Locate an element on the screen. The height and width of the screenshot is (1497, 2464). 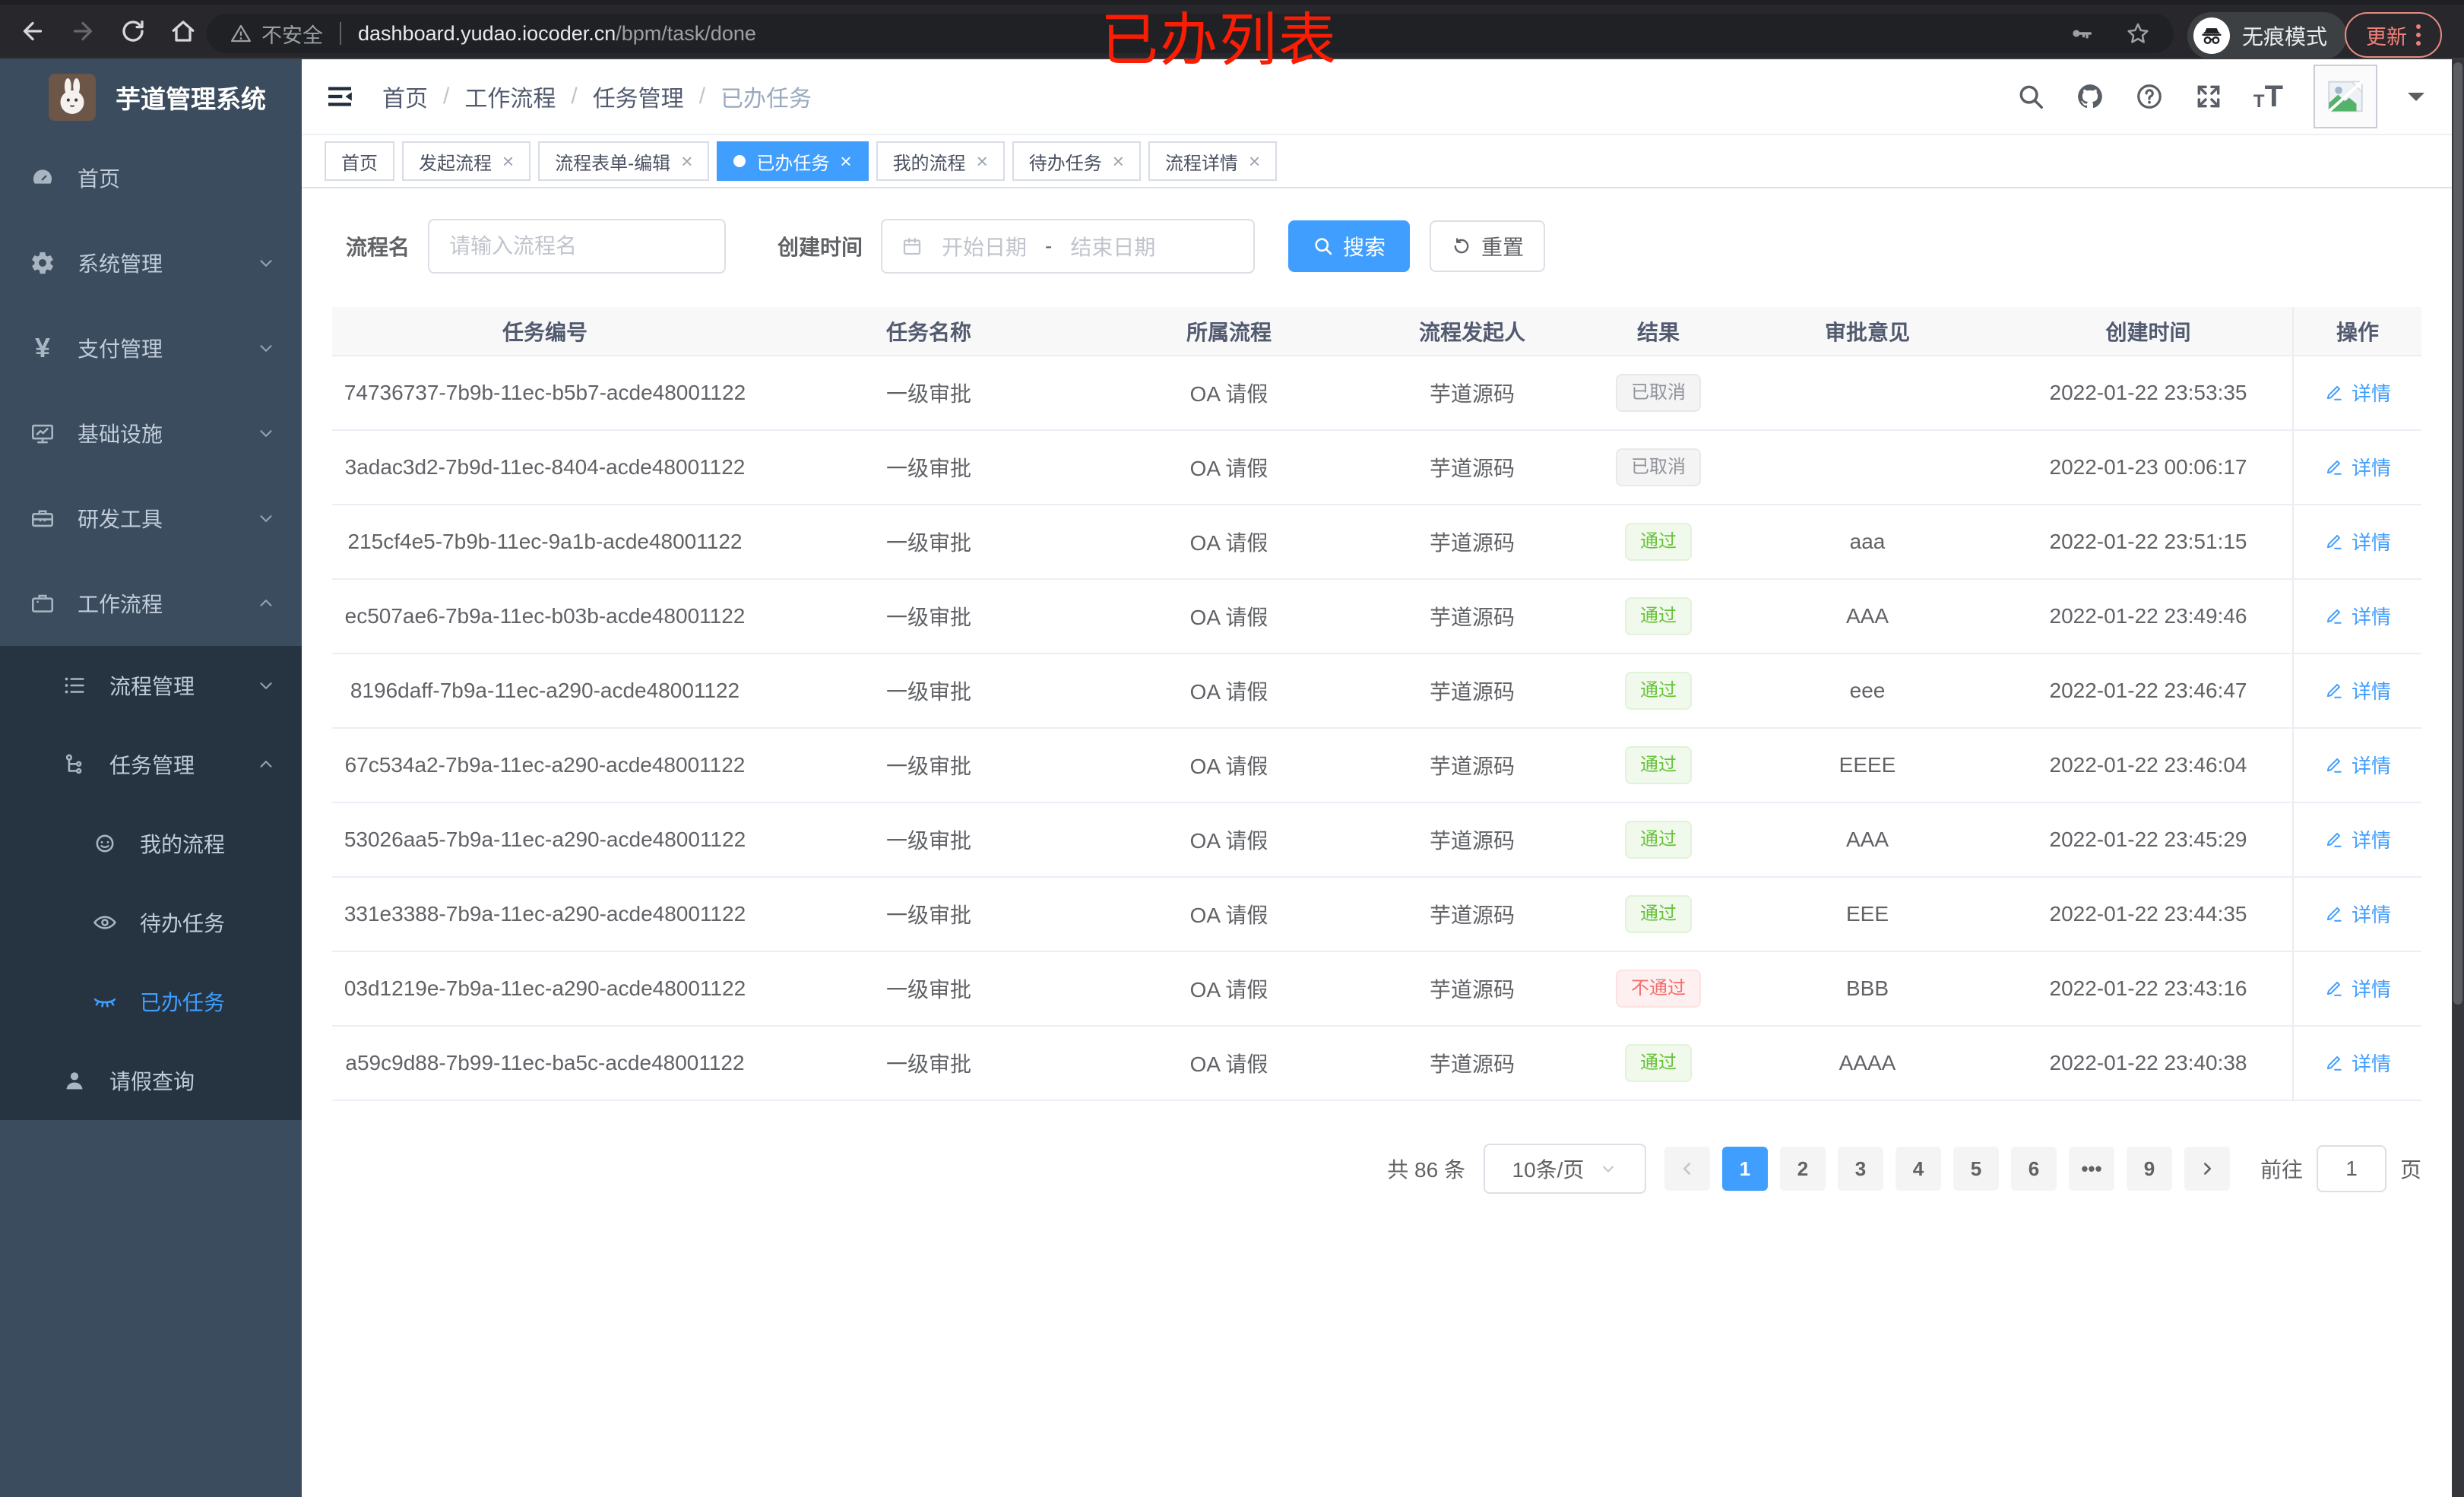
browser-menu-icon is located at coordinates (2418, 35).